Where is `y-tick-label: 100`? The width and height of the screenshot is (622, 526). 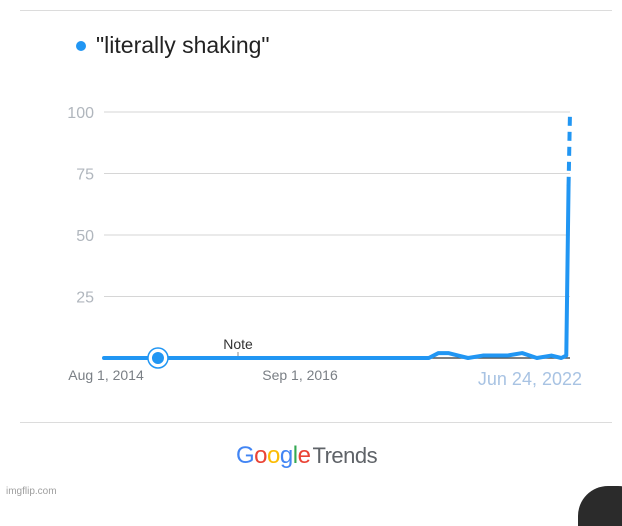 y-tick-label: 100 is located at coordinates (80, 113).